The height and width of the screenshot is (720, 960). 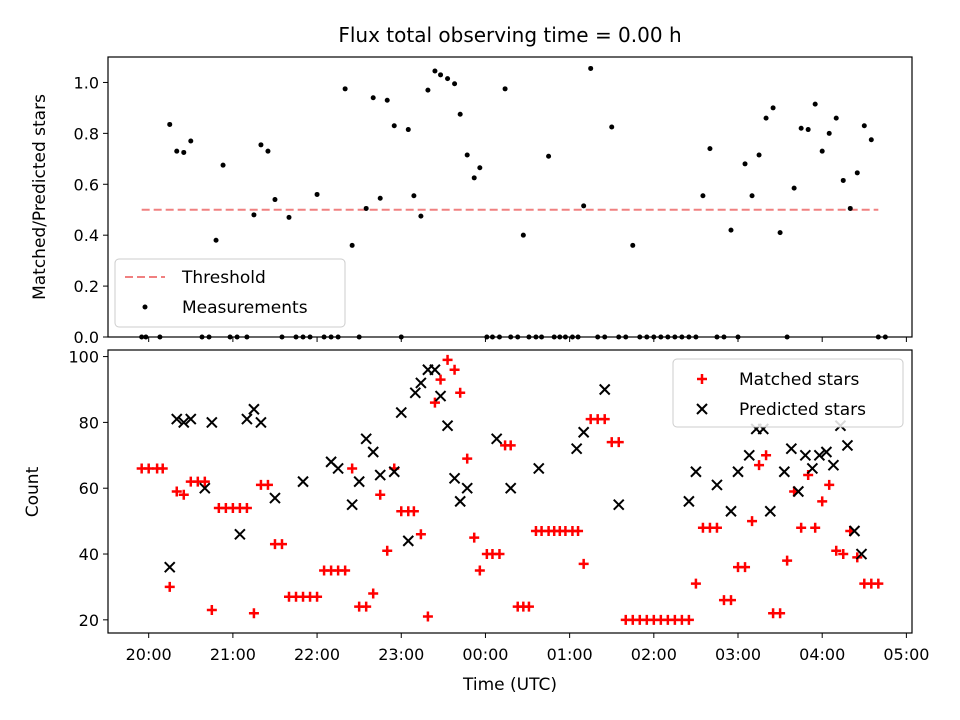 What do you see at coordinates (89, 422) in the screenshot?
I see `bottom-y-tick-label-3: 80` at bounding box center [89, 422].